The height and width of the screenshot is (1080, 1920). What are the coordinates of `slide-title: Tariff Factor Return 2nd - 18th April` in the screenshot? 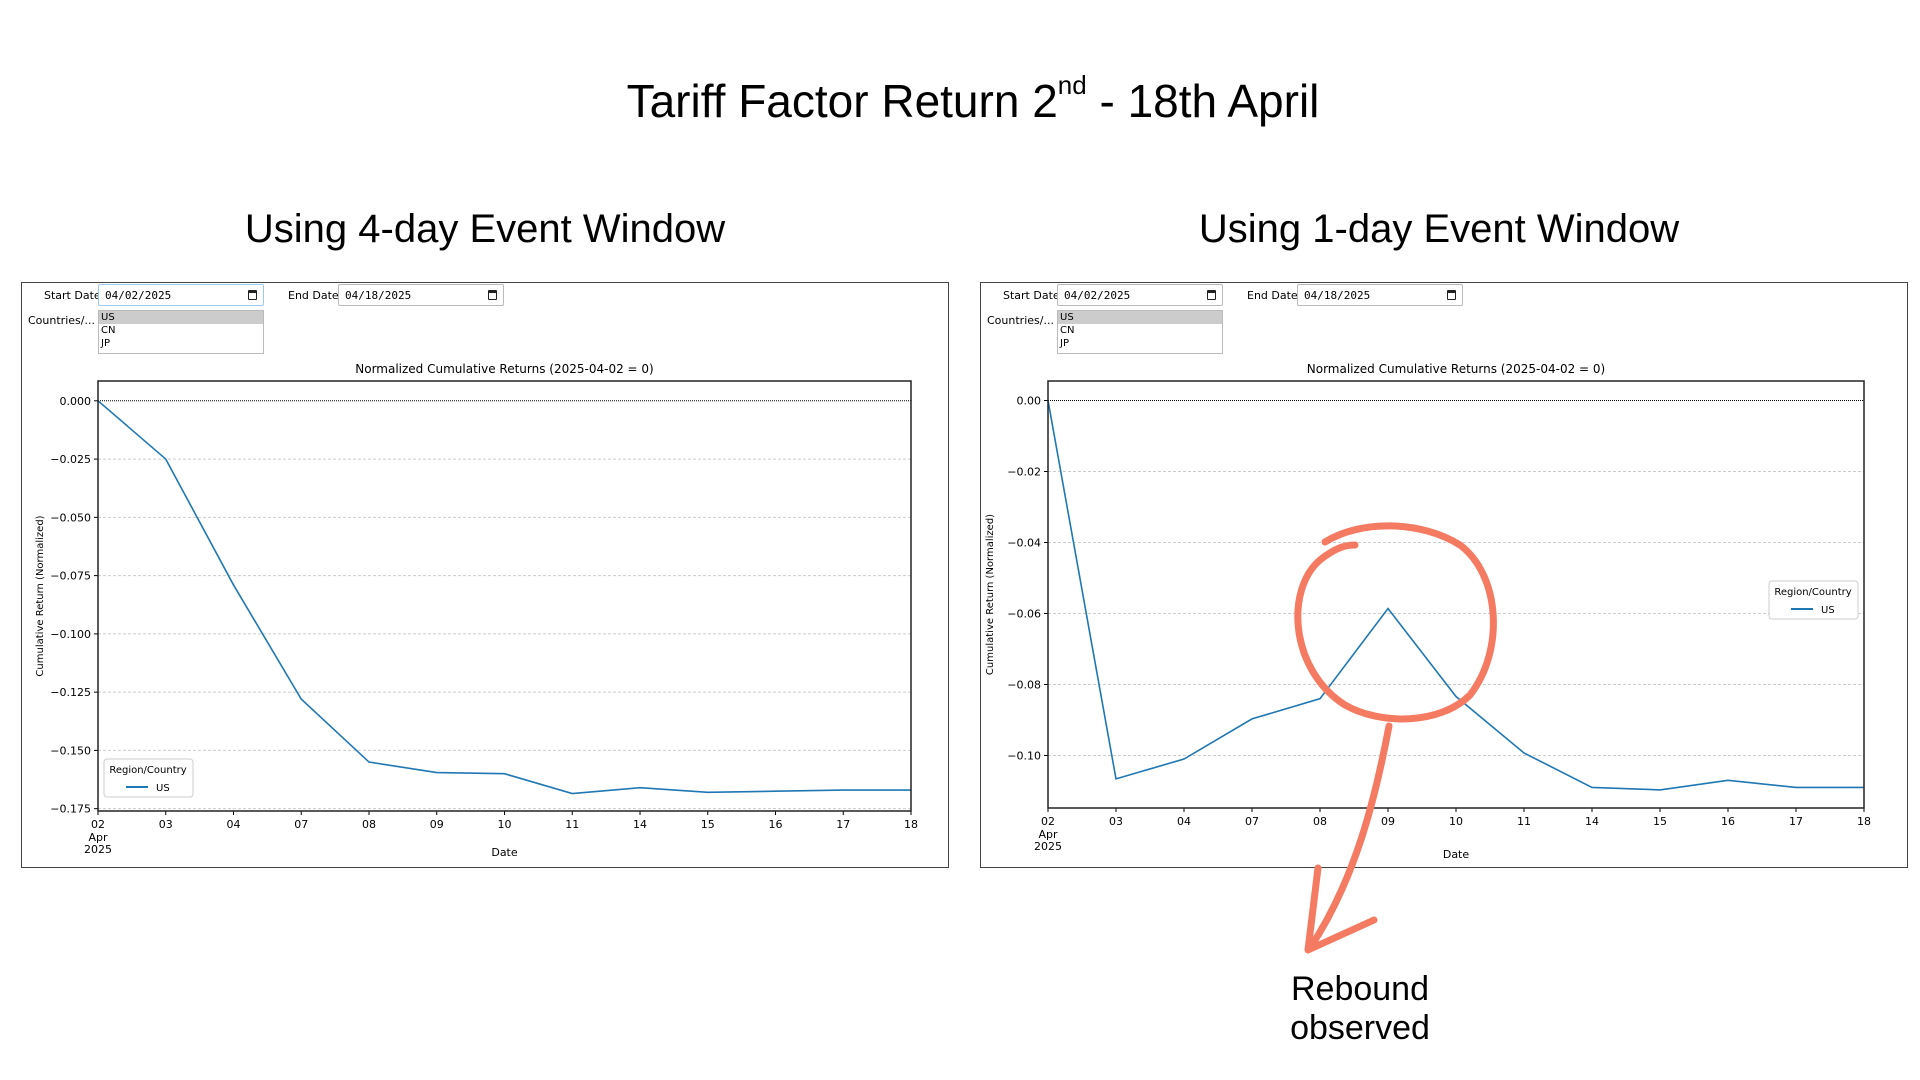 It's located at (960, 99).